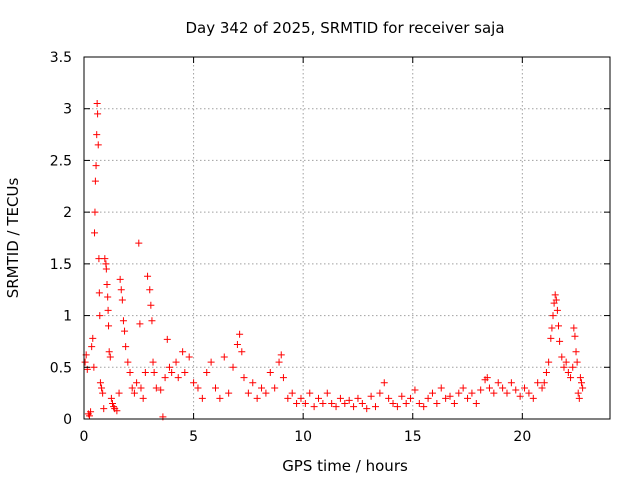 The width and height of the screenshot is (640, 480). What do you see at coordinates (61, 58) in the screenshot?
I see `y-tick-label: 3.5` at bounding box center [61, 58].